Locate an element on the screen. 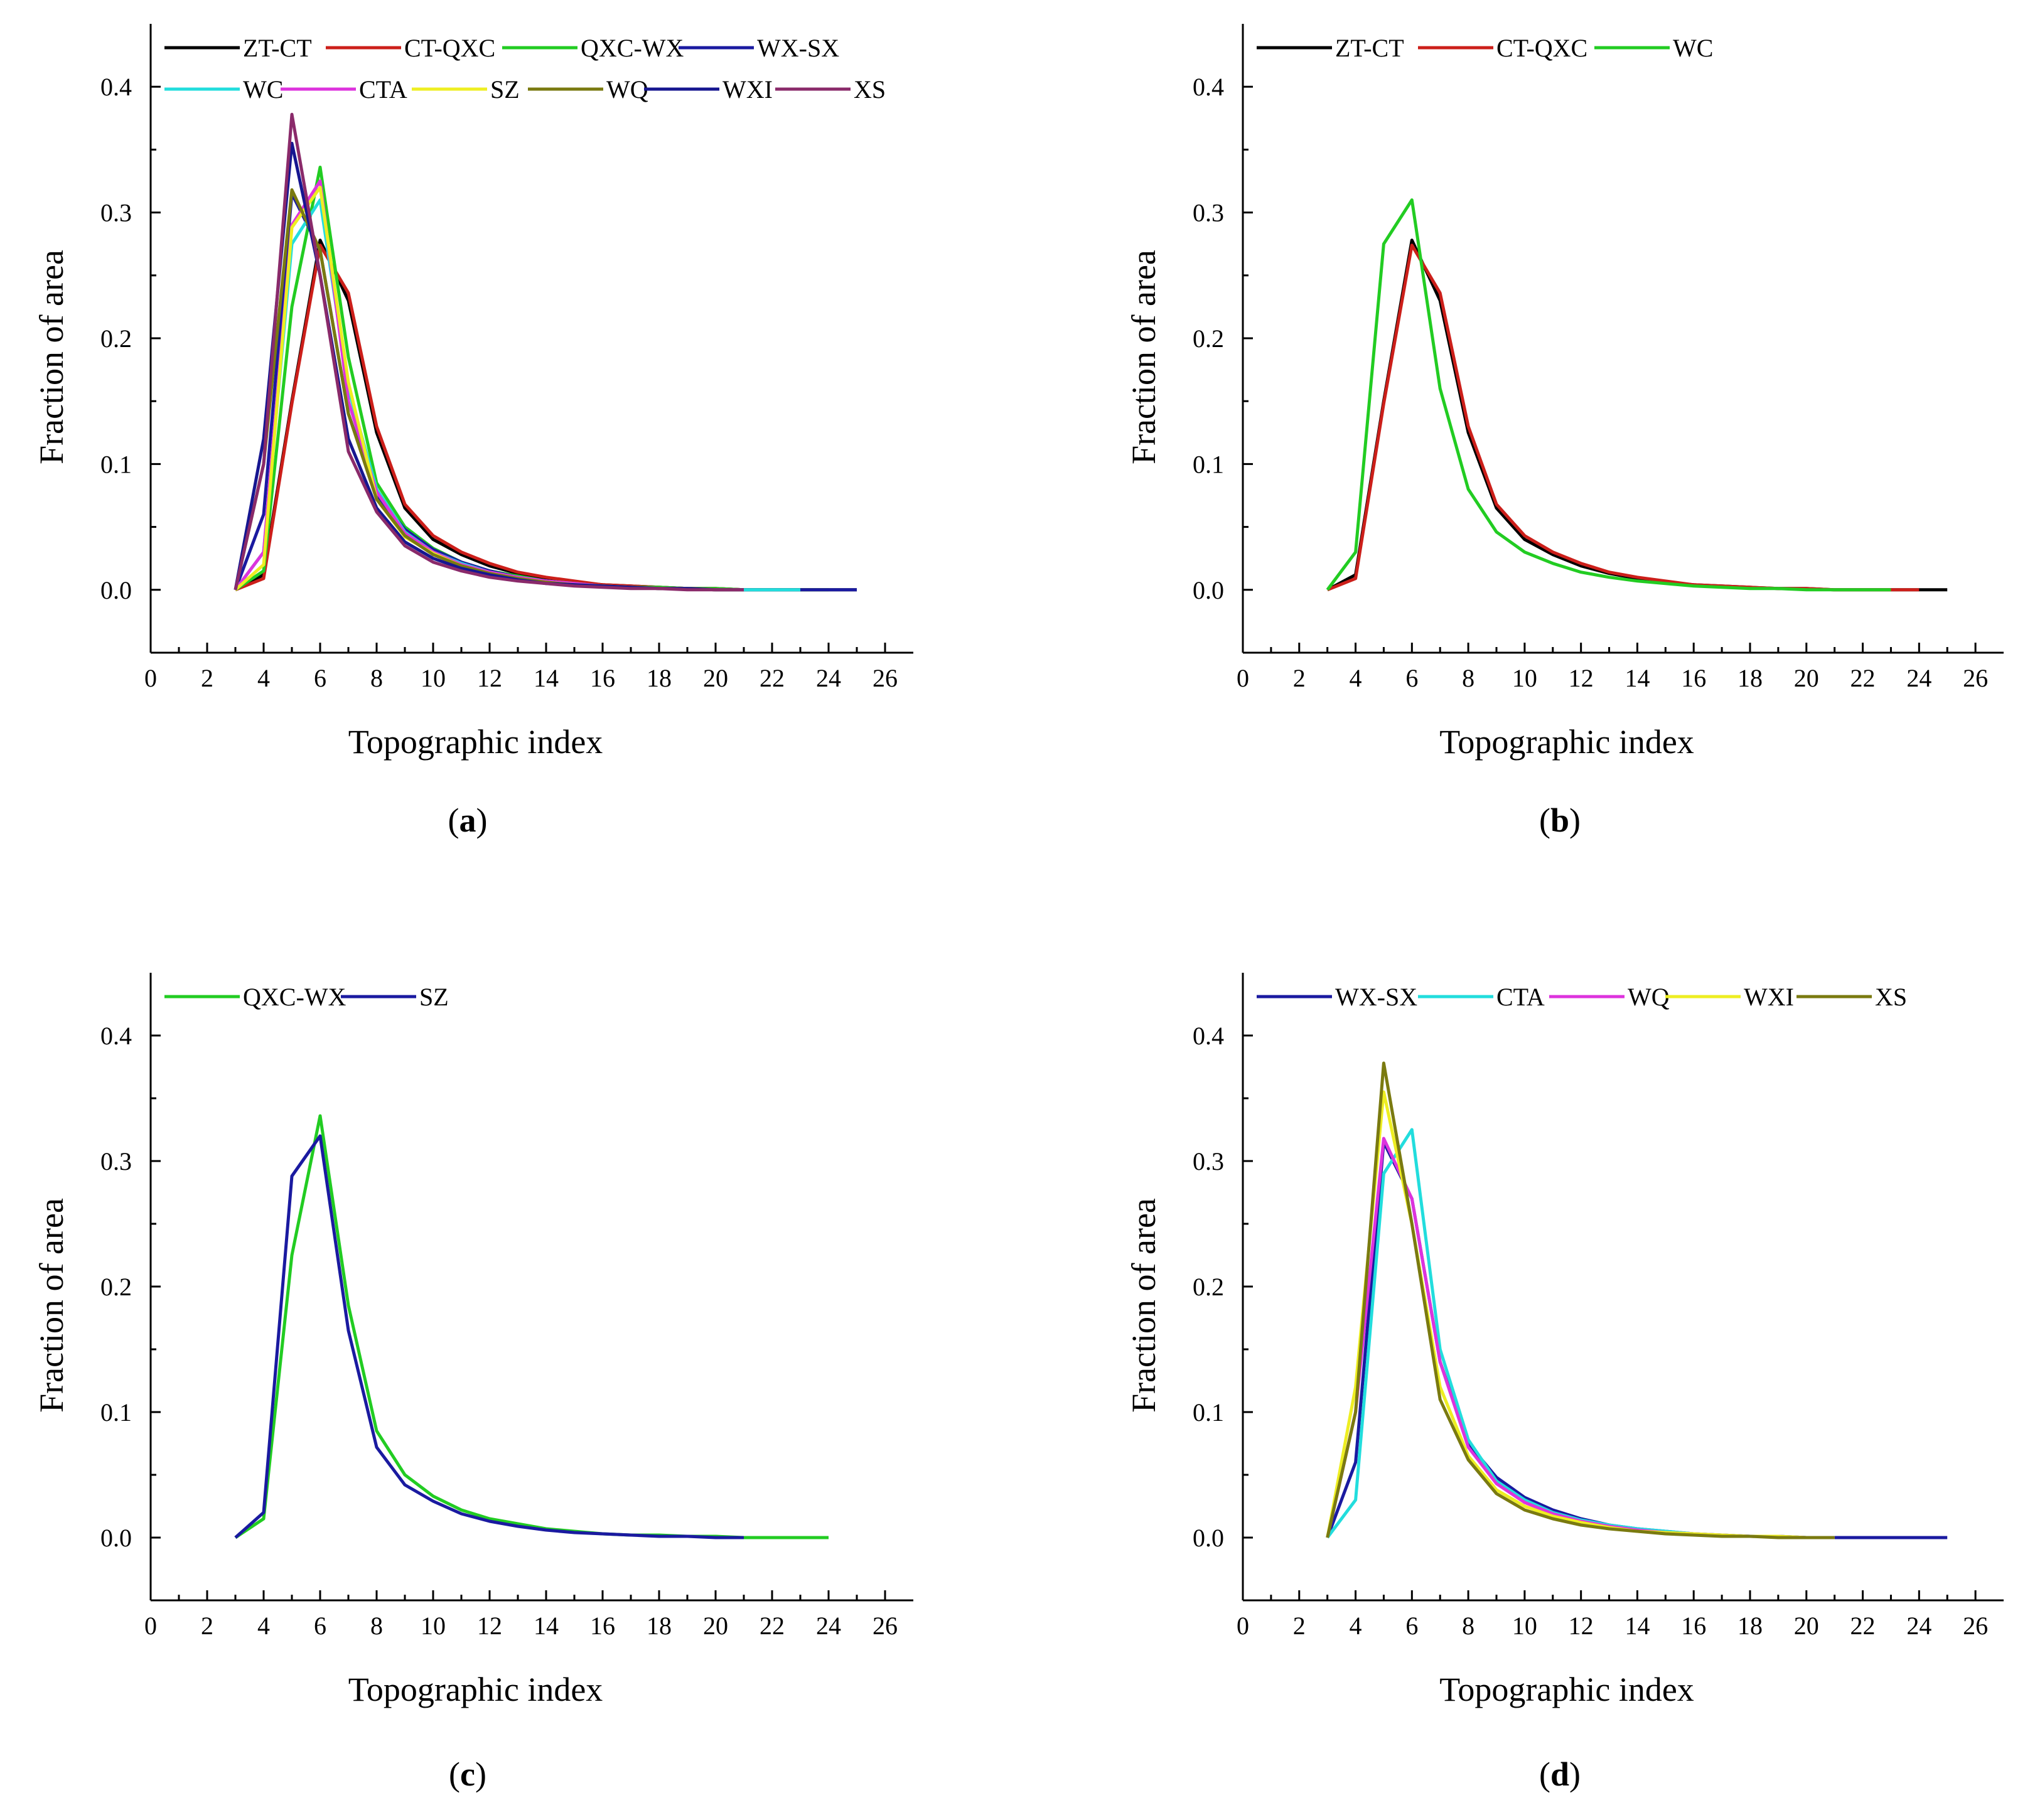  legend: ZT-CT CT-QXC WC is located at coordinates (1485, 48).